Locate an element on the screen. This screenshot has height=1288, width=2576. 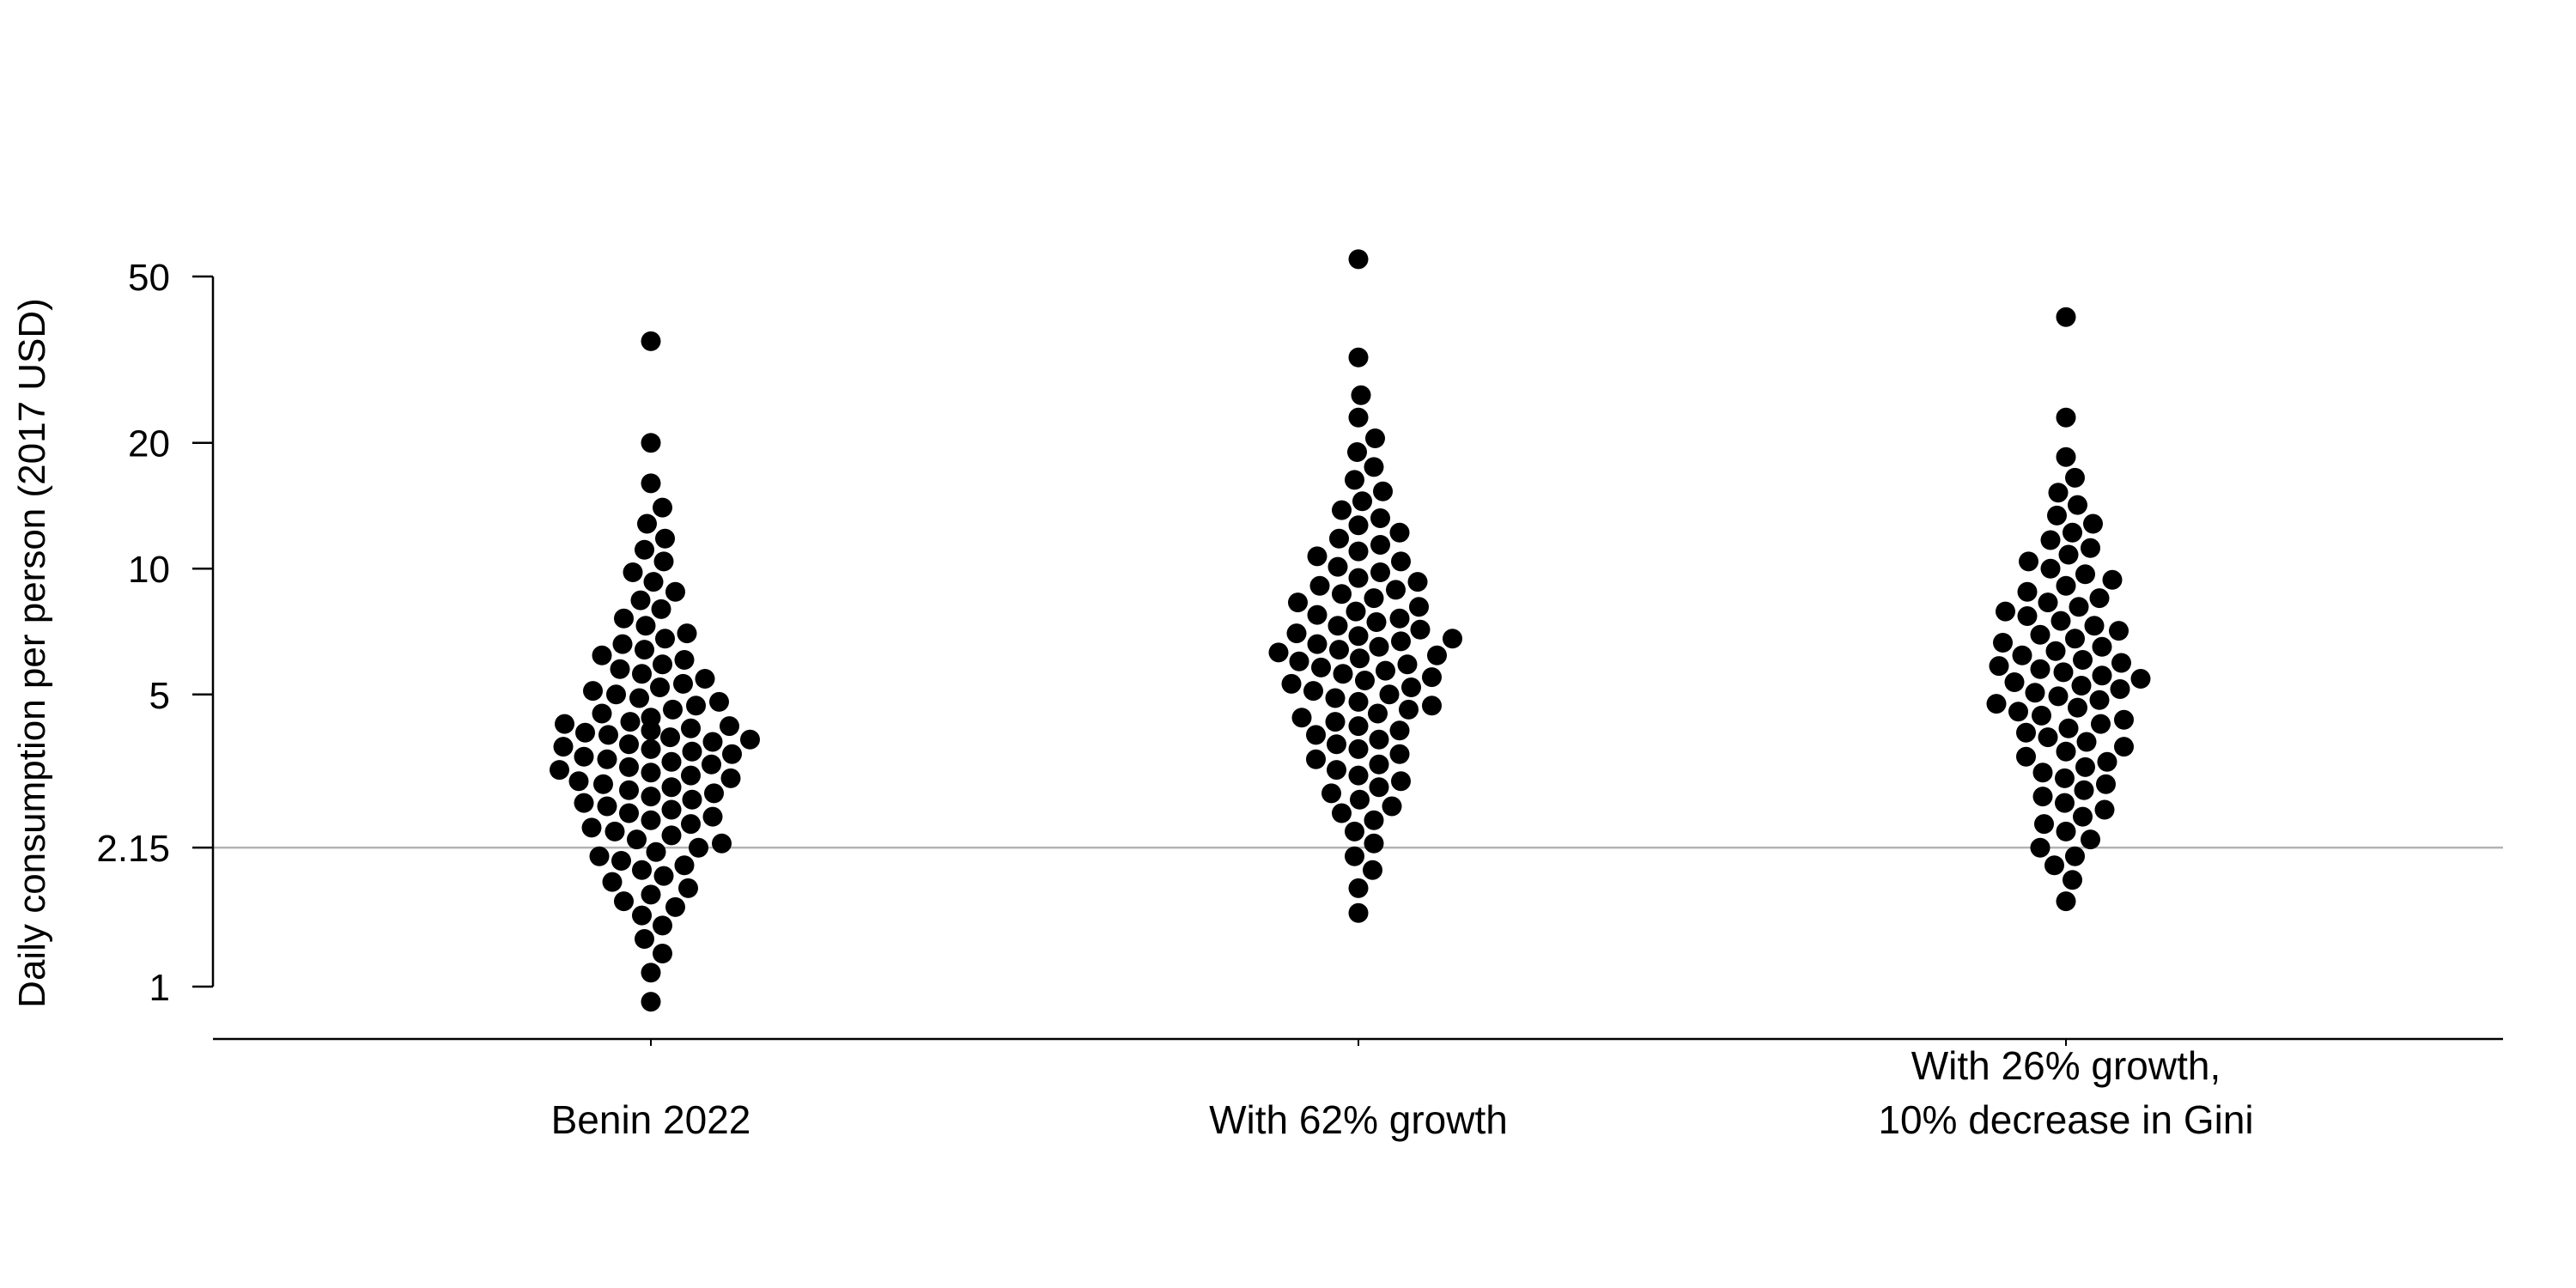
y-tick-label-5: 50 is located at coordinates (149, 278).